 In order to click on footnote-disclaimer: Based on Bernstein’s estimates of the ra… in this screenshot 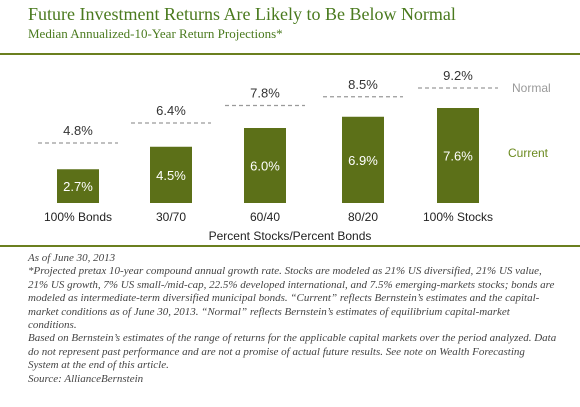, I will do `click(292, 352)`.